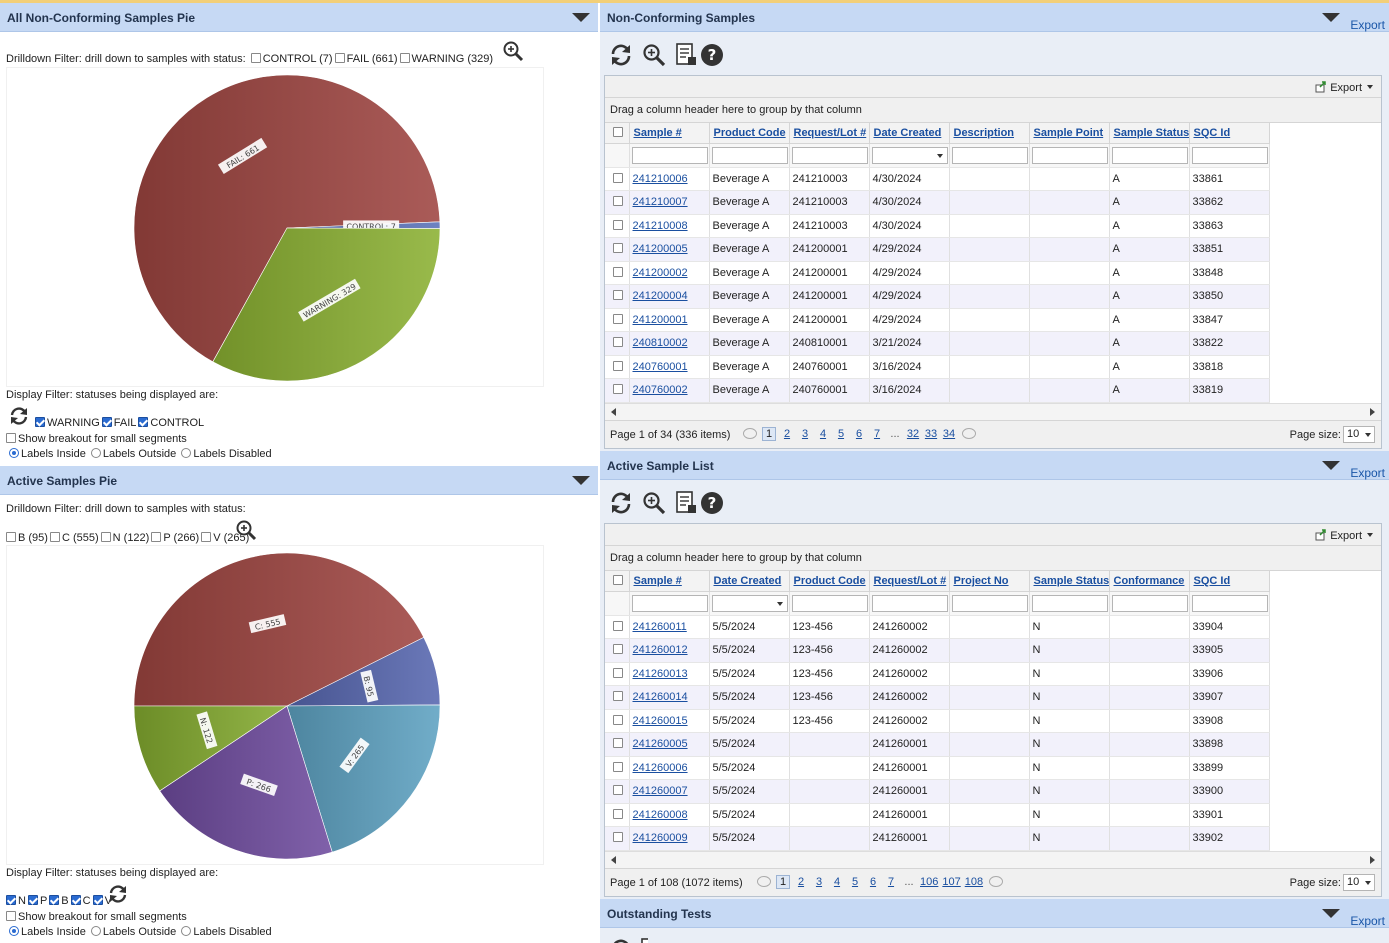 This screenshot has height=943, width=1389. I want to click on page-link: 2, so click(801, 881).